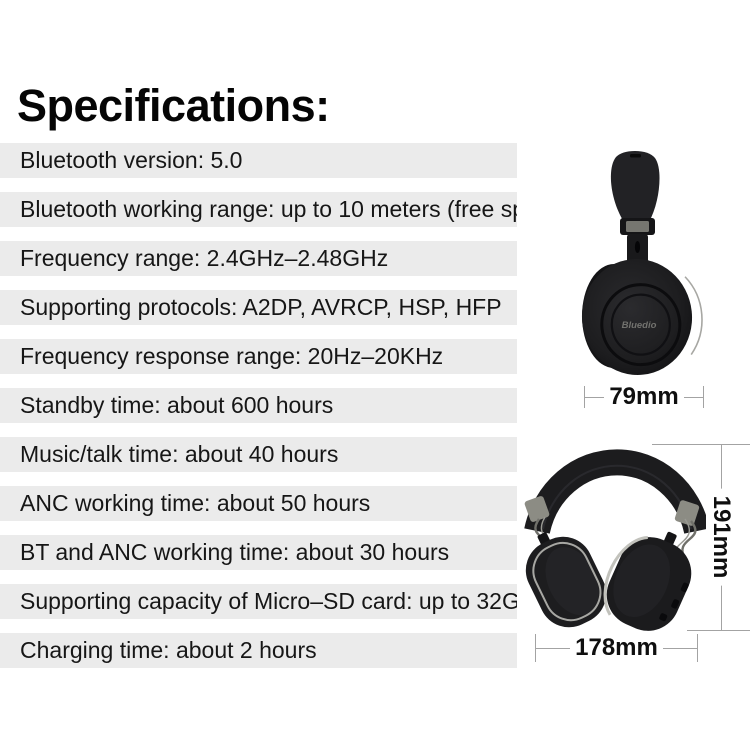 The height and width of the screenshot is (750, 750). What do you see at coordinates (258, 552) in the screenshot?
I see `spec-row-bt-anc-time: BT and ANC working time: about 30 hours` at bounding box center [258, 552].